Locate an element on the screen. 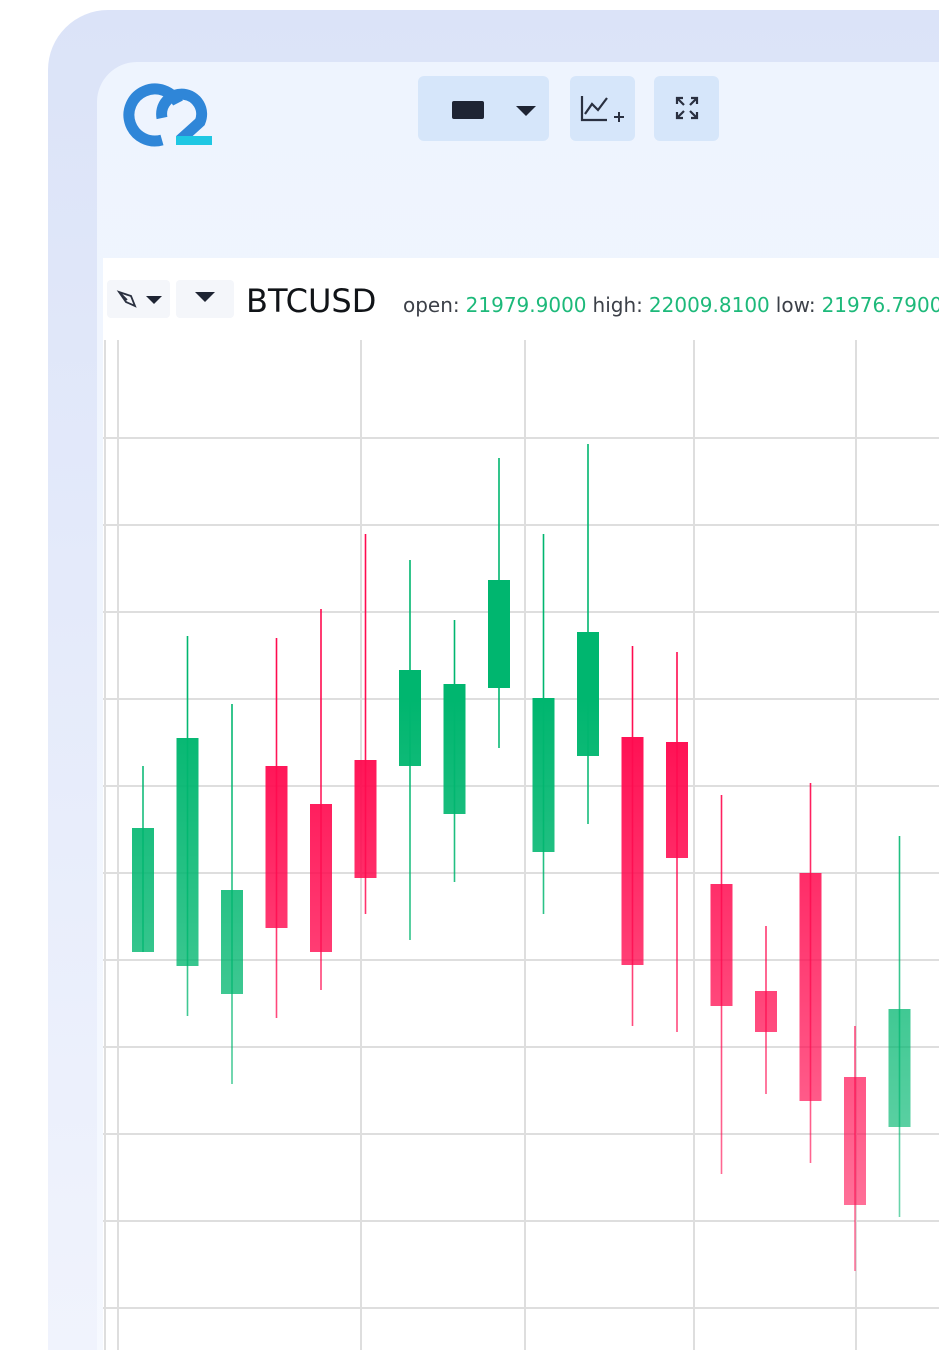 The image size is (939, 1350). quote-value: 21979.9000 is located at coordinates (526, 305).